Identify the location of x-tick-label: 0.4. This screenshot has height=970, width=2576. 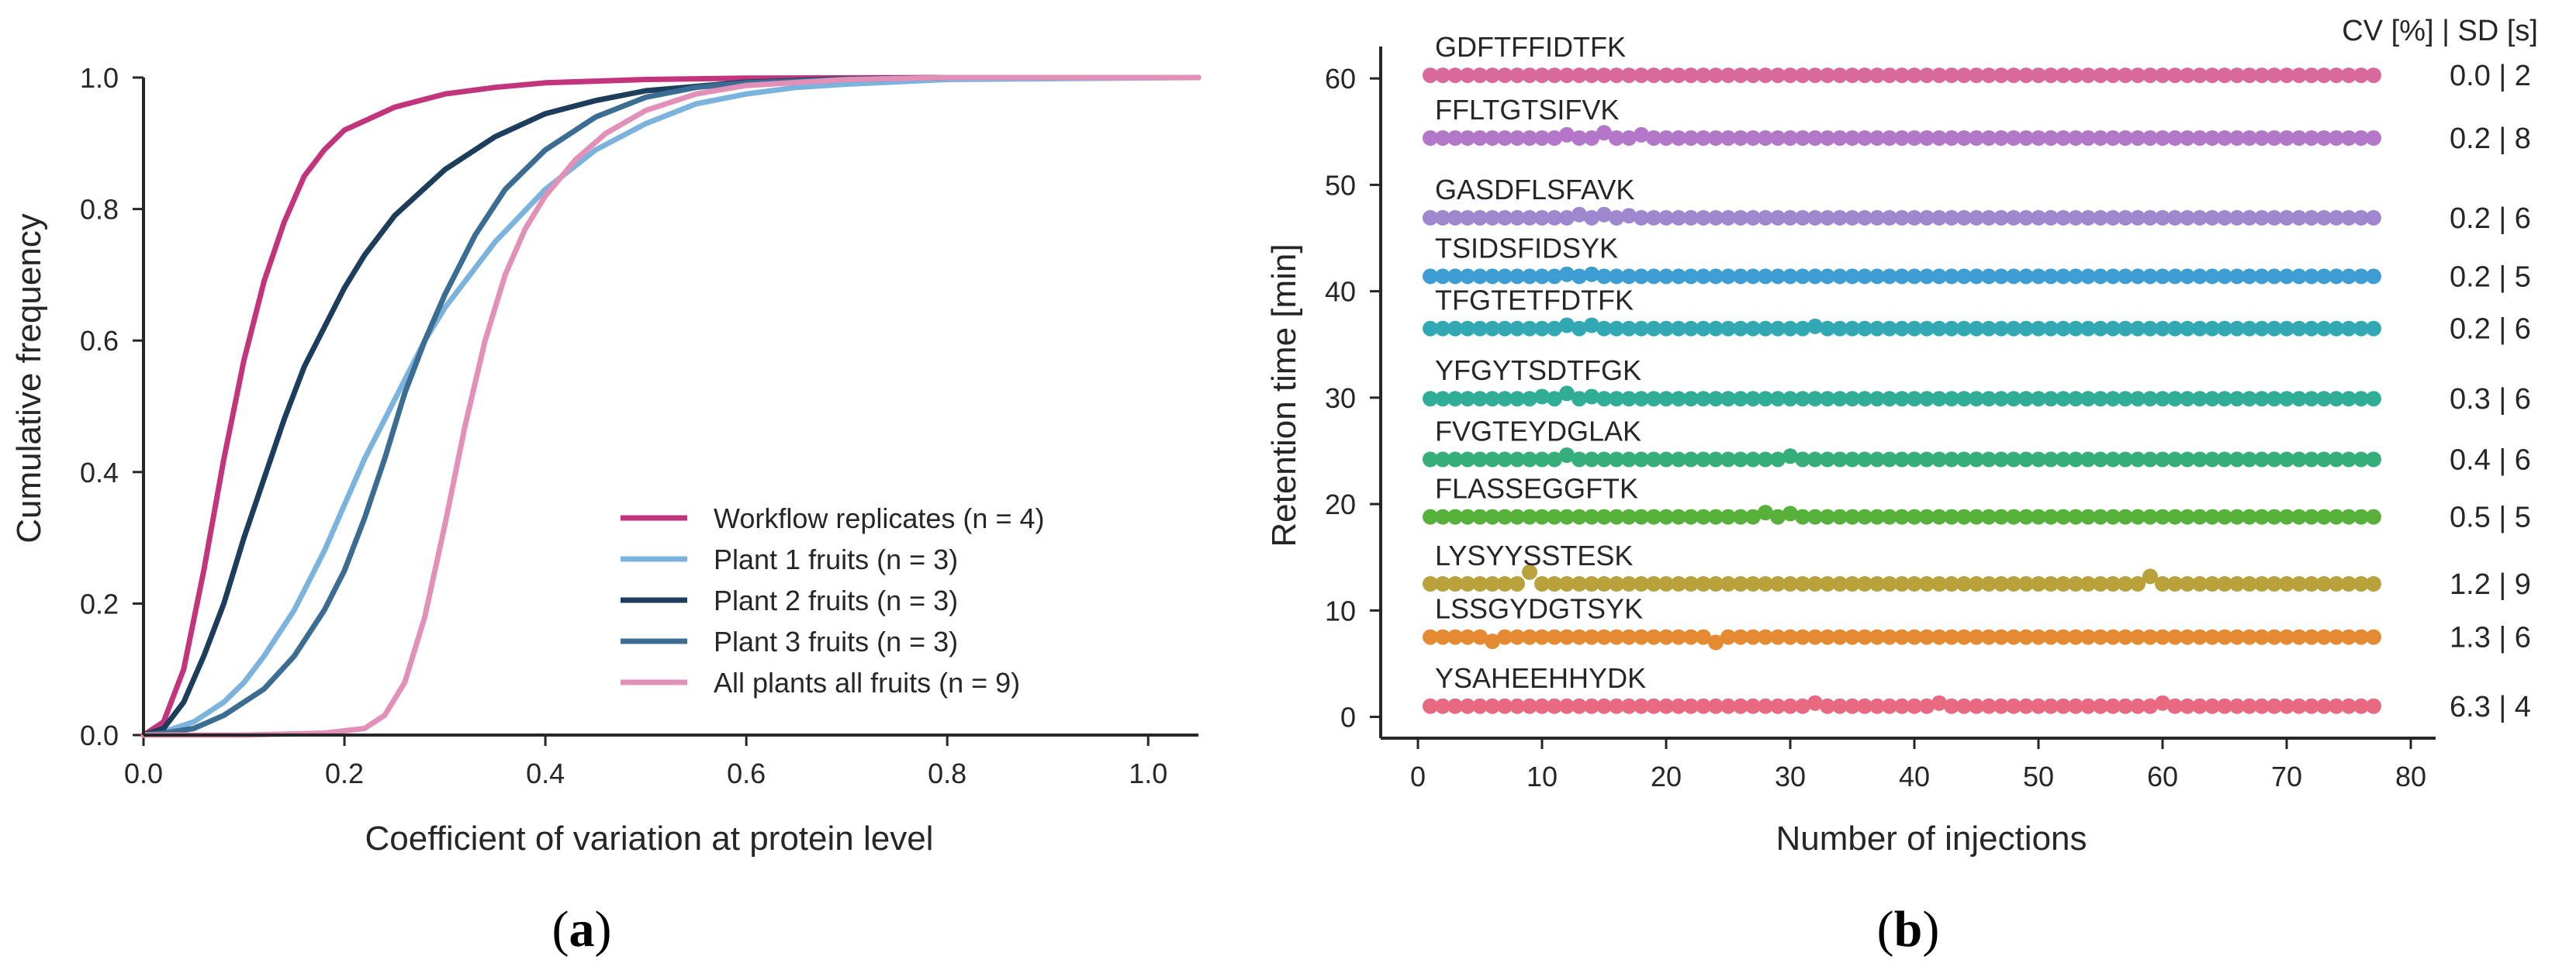
(545, 773).